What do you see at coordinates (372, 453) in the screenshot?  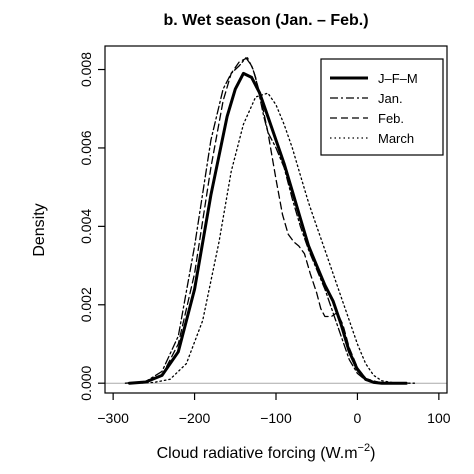 I see `x-axis-label-suffix: )` at bounding box center [372, 453].